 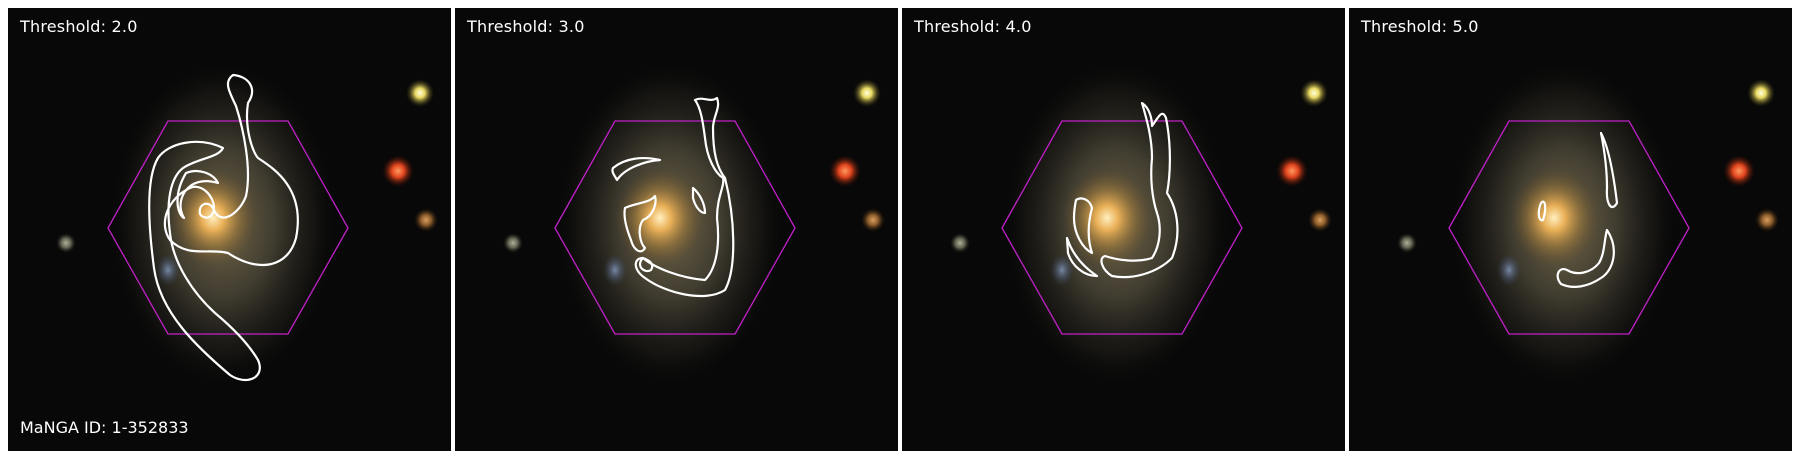 I want to click on threshold-label: Threshold: 5.0, so click(x=1420, y=26).